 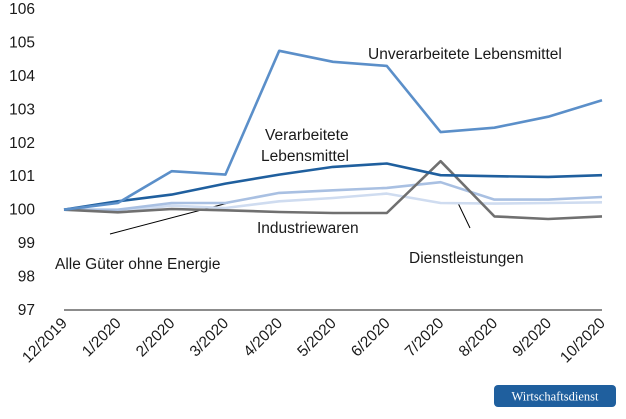 I want to click on series-line-alle-gueter-ohne-energie, so click(x=333, y=202).